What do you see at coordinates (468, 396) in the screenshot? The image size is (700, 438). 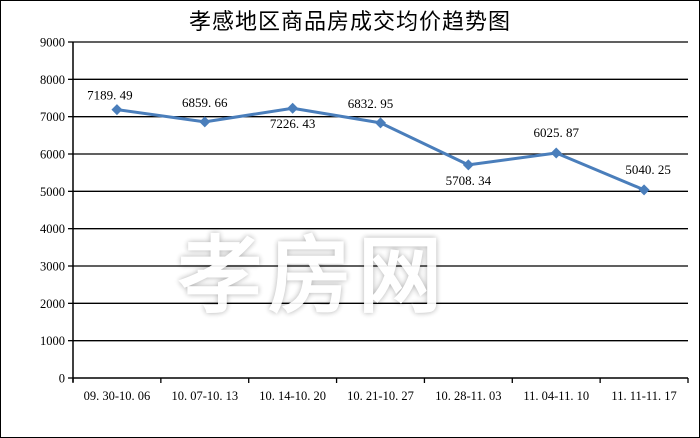 I see `x-category-label: 10. 28-11. 03` at bounding box center [468, 396].